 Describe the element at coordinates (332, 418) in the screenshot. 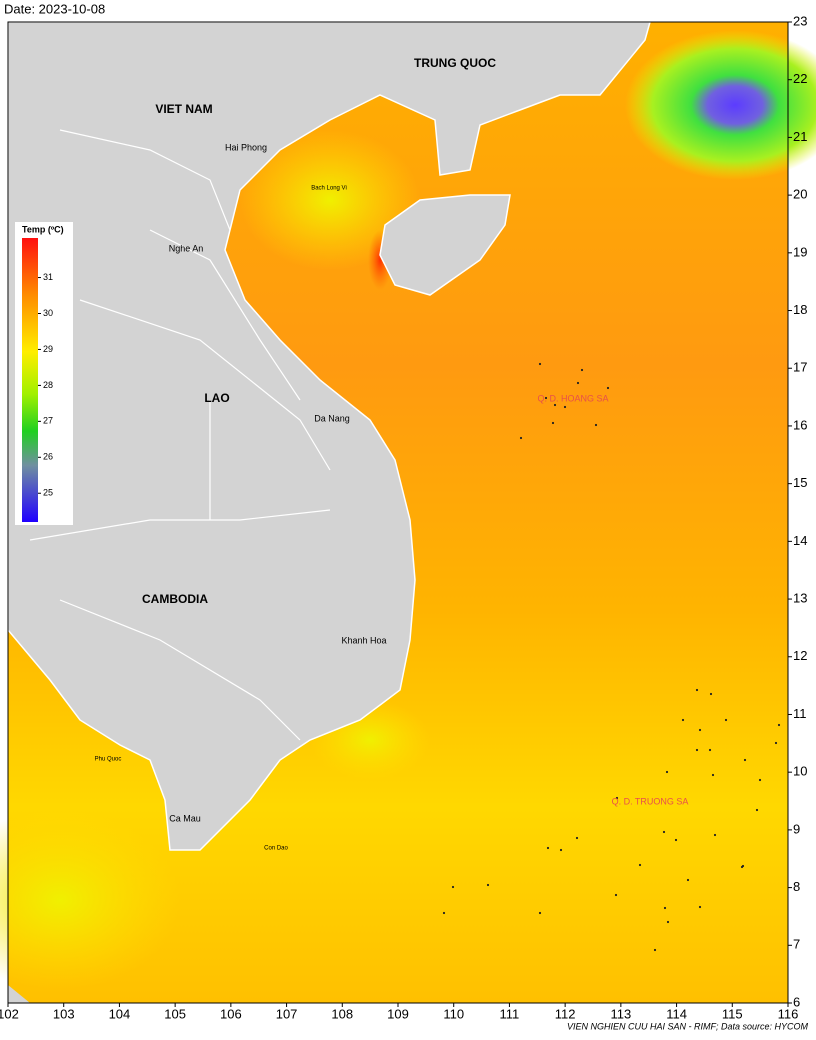

I see `place-label: Da Nang` at that location.